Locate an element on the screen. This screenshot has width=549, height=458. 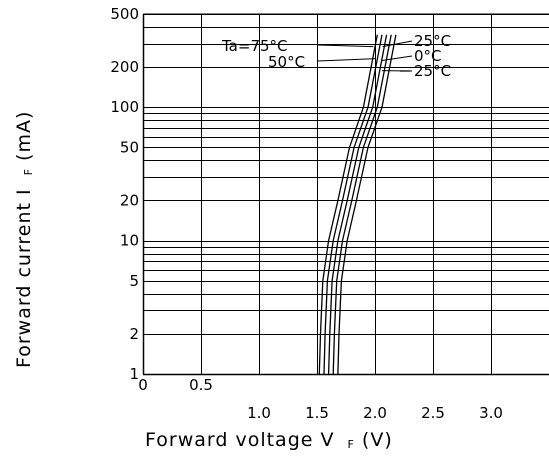
y-tick-label: 100 is located at coordinates (124, 107).